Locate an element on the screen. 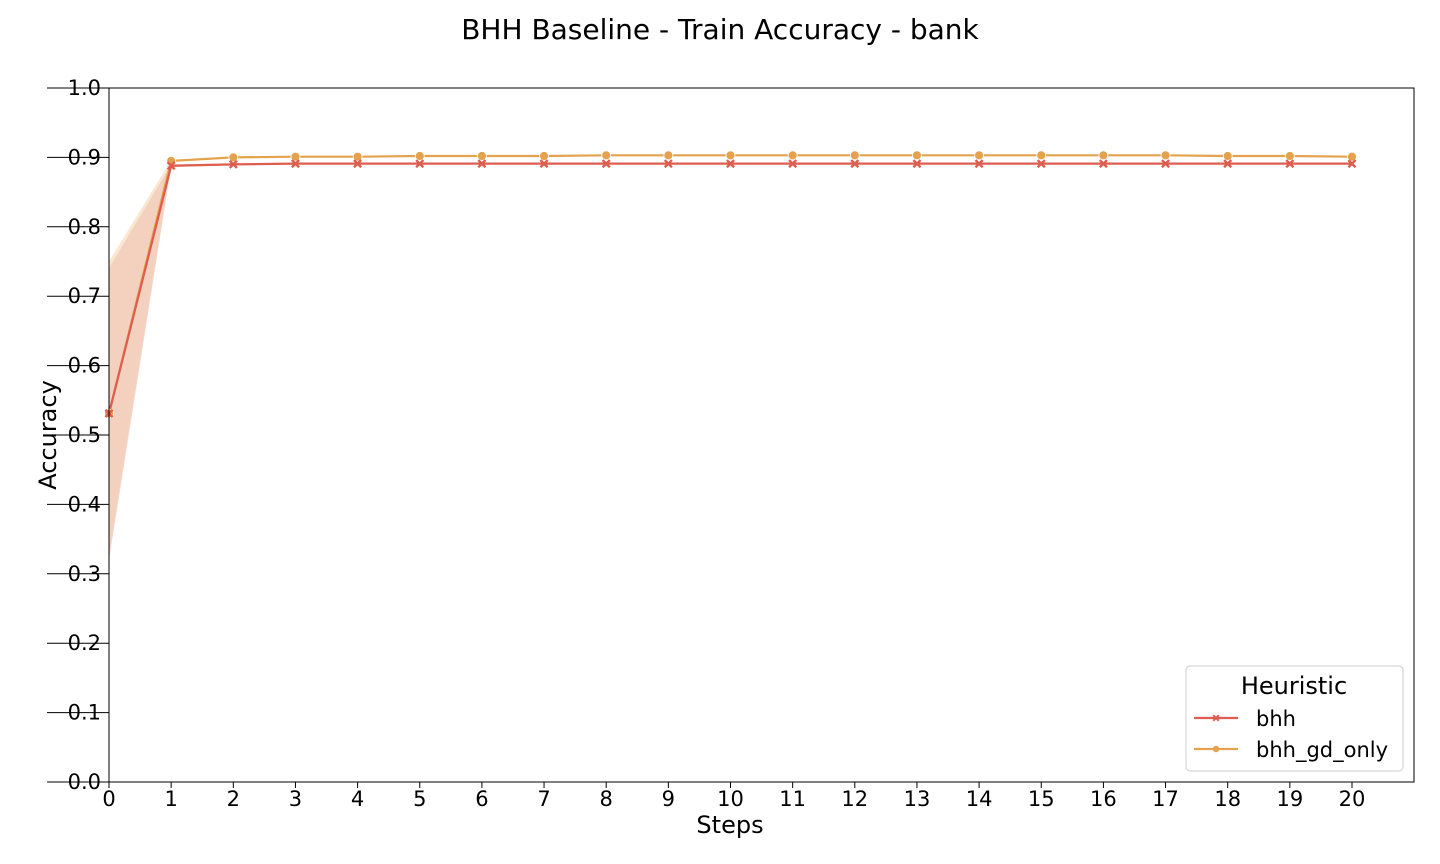 Image resolution: width=1440 pixels, height=864 pixels. y-tick-label: 1.0 is located at coordinates (84, 88).